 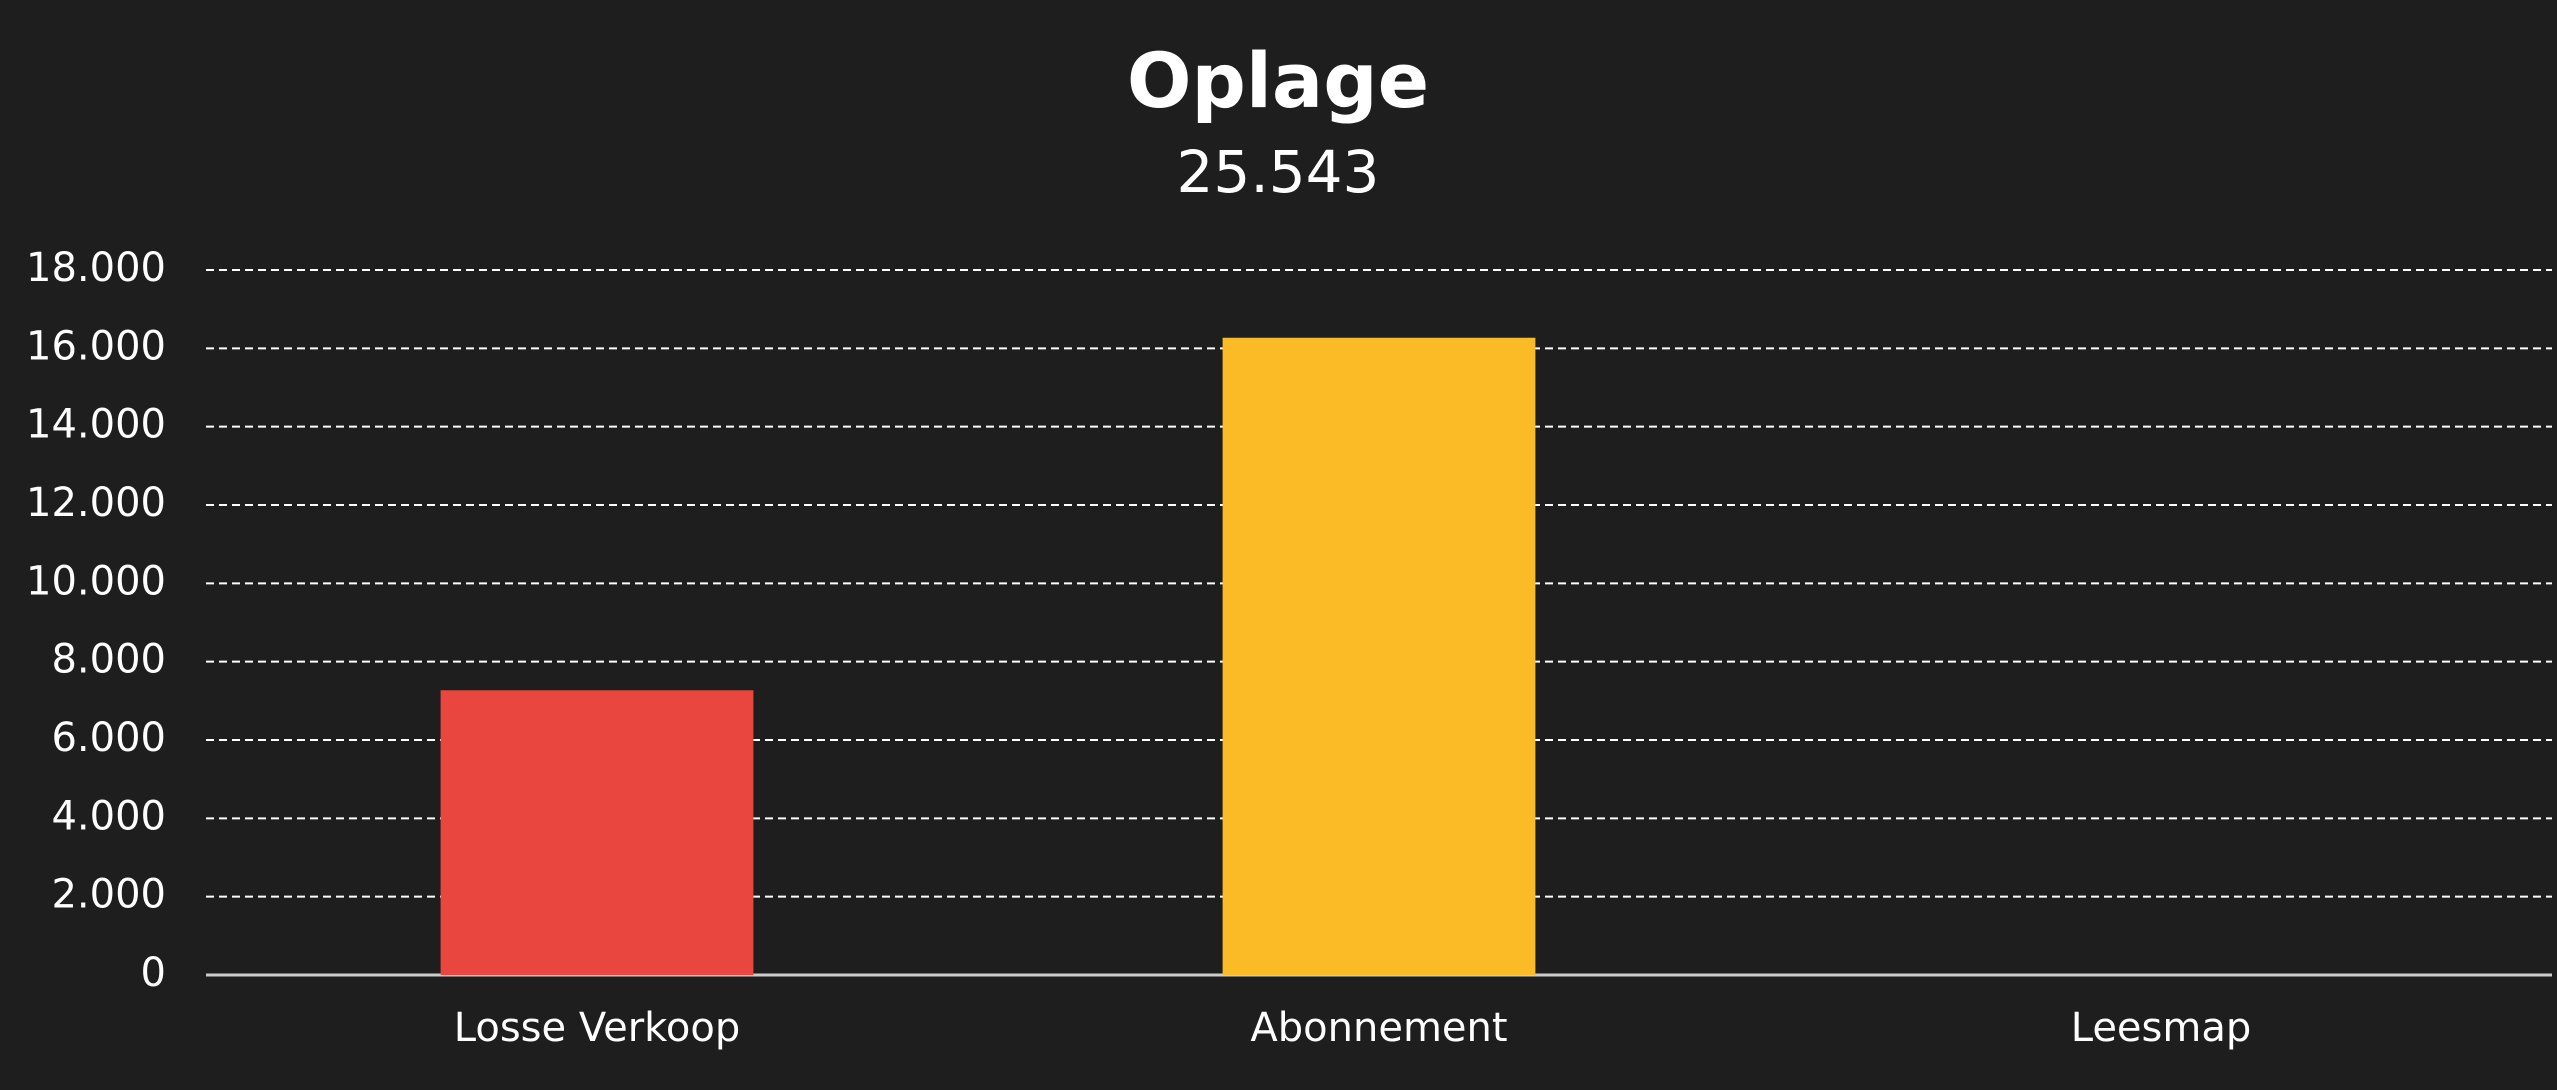 I want to click on x-tick-label: Abonnement, so click(x=1378, y=1028).